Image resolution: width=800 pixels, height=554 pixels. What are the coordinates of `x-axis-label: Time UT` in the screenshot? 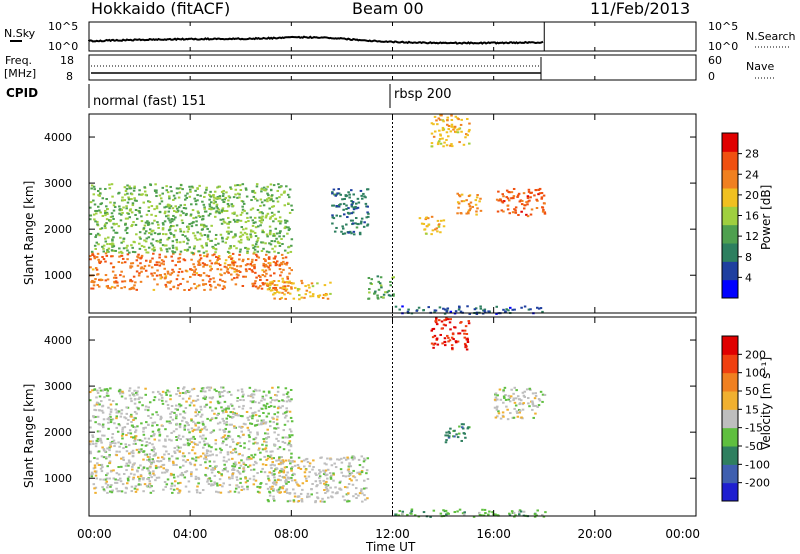 It's located at (390, 547).